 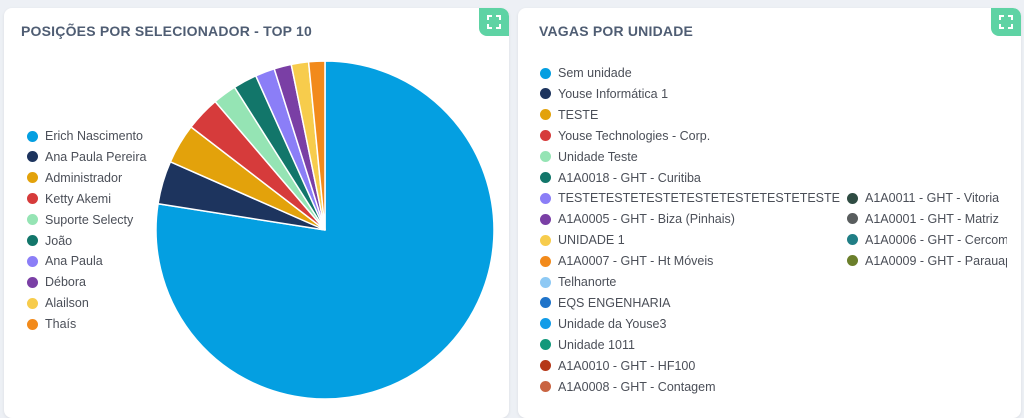 I want to click on legend-item-telhanorte: Telhanorte, so click(x=578, y=282).